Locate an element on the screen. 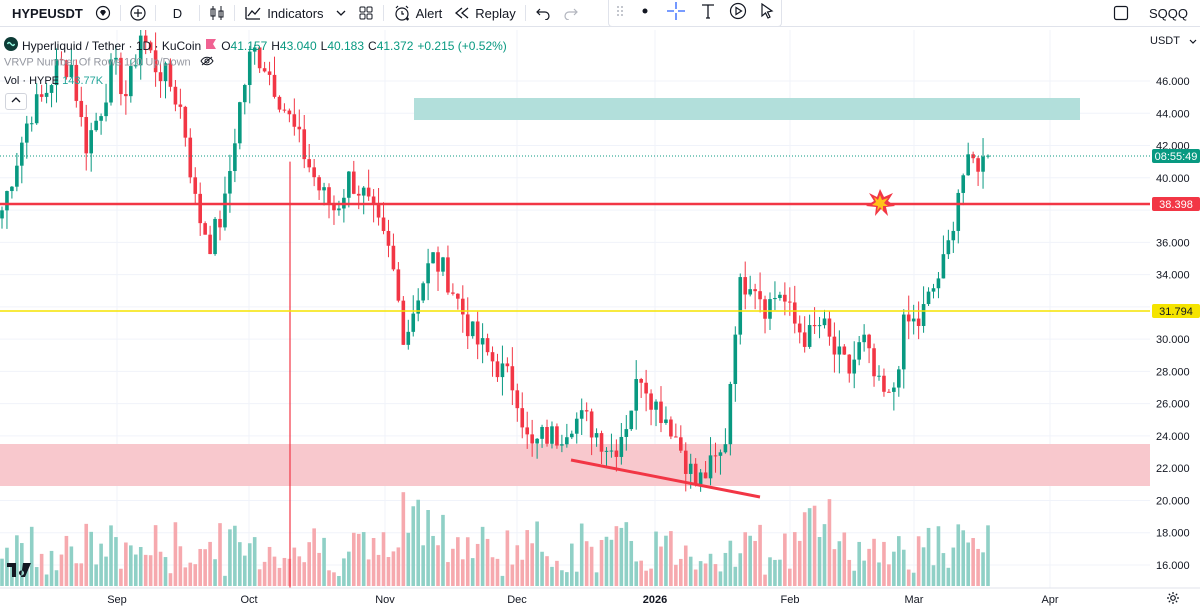 The height and width of the screenshot is (610, 1200). eye-hidden-icon is located at coordinates (207, 62).